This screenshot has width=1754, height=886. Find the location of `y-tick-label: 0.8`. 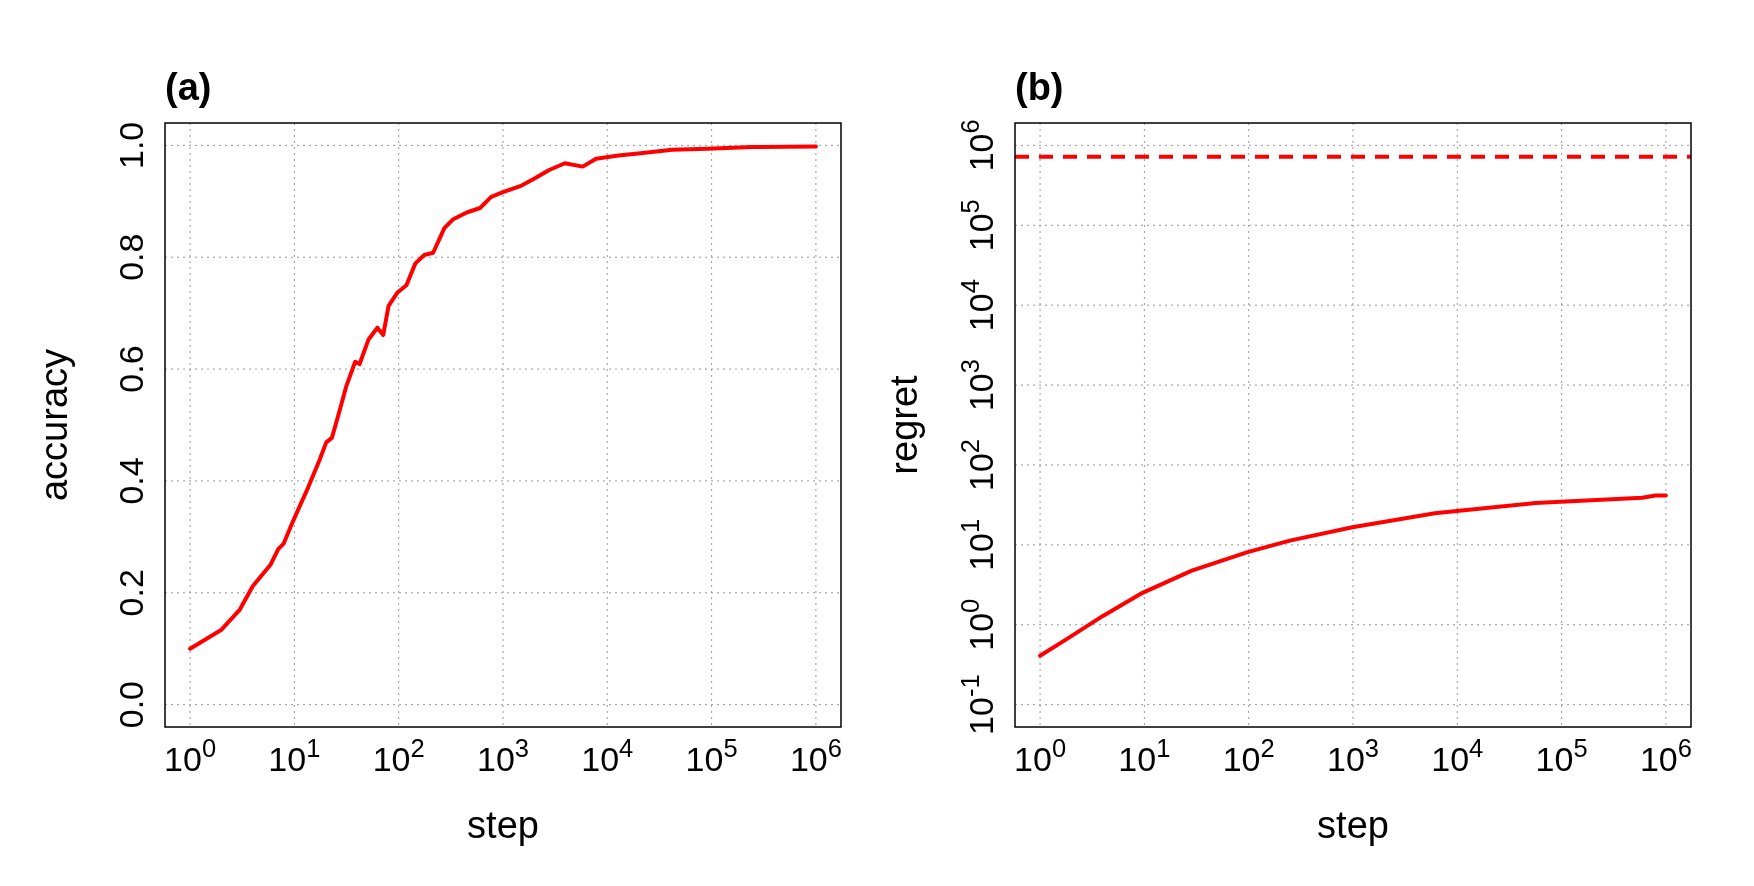

y-tick-label: 0.8 is located at coordinates (131, 257).